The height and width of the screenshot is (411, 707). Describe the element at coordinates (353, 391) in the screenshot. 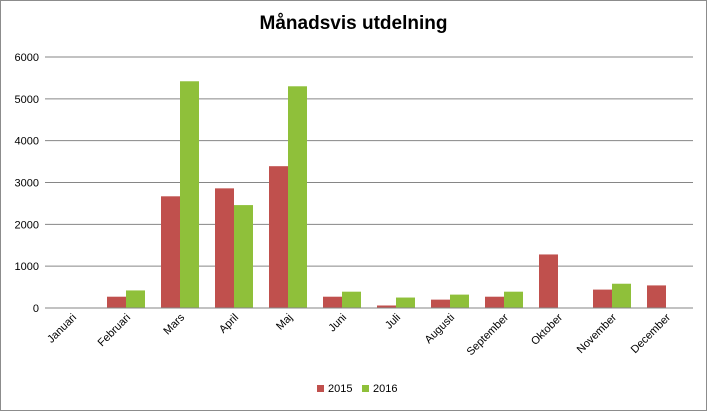

I see `legend: 2015 2016` at that location.